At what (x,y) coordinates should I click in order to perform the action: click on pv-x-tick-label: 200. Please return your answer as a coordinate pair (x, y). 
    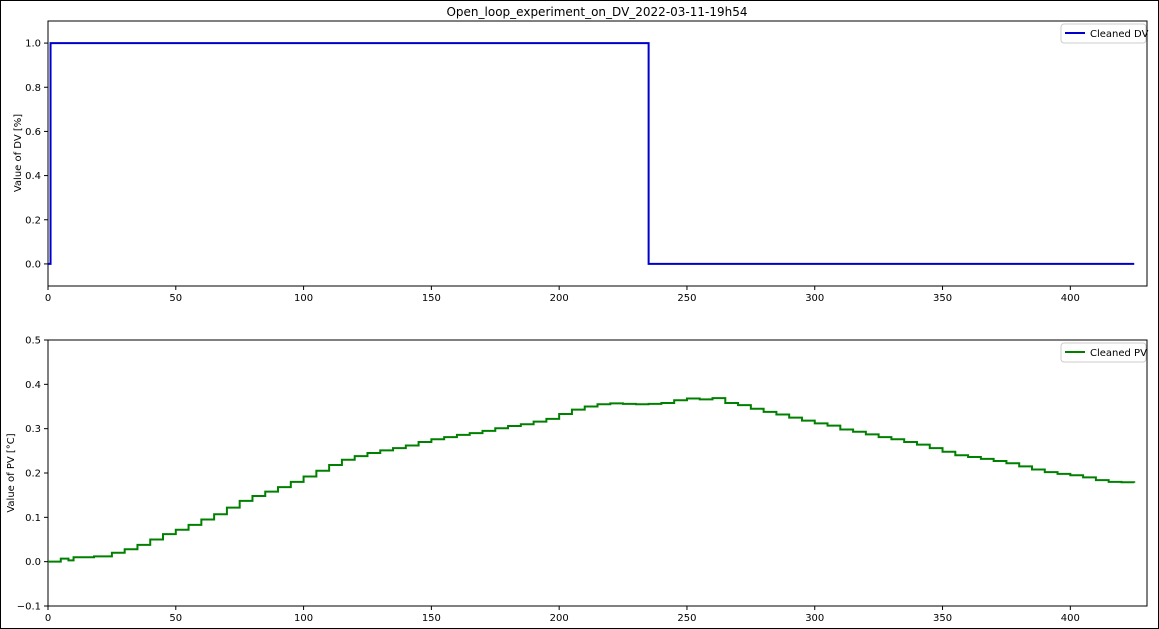
    Looking at the image, I should click on (559, 618).